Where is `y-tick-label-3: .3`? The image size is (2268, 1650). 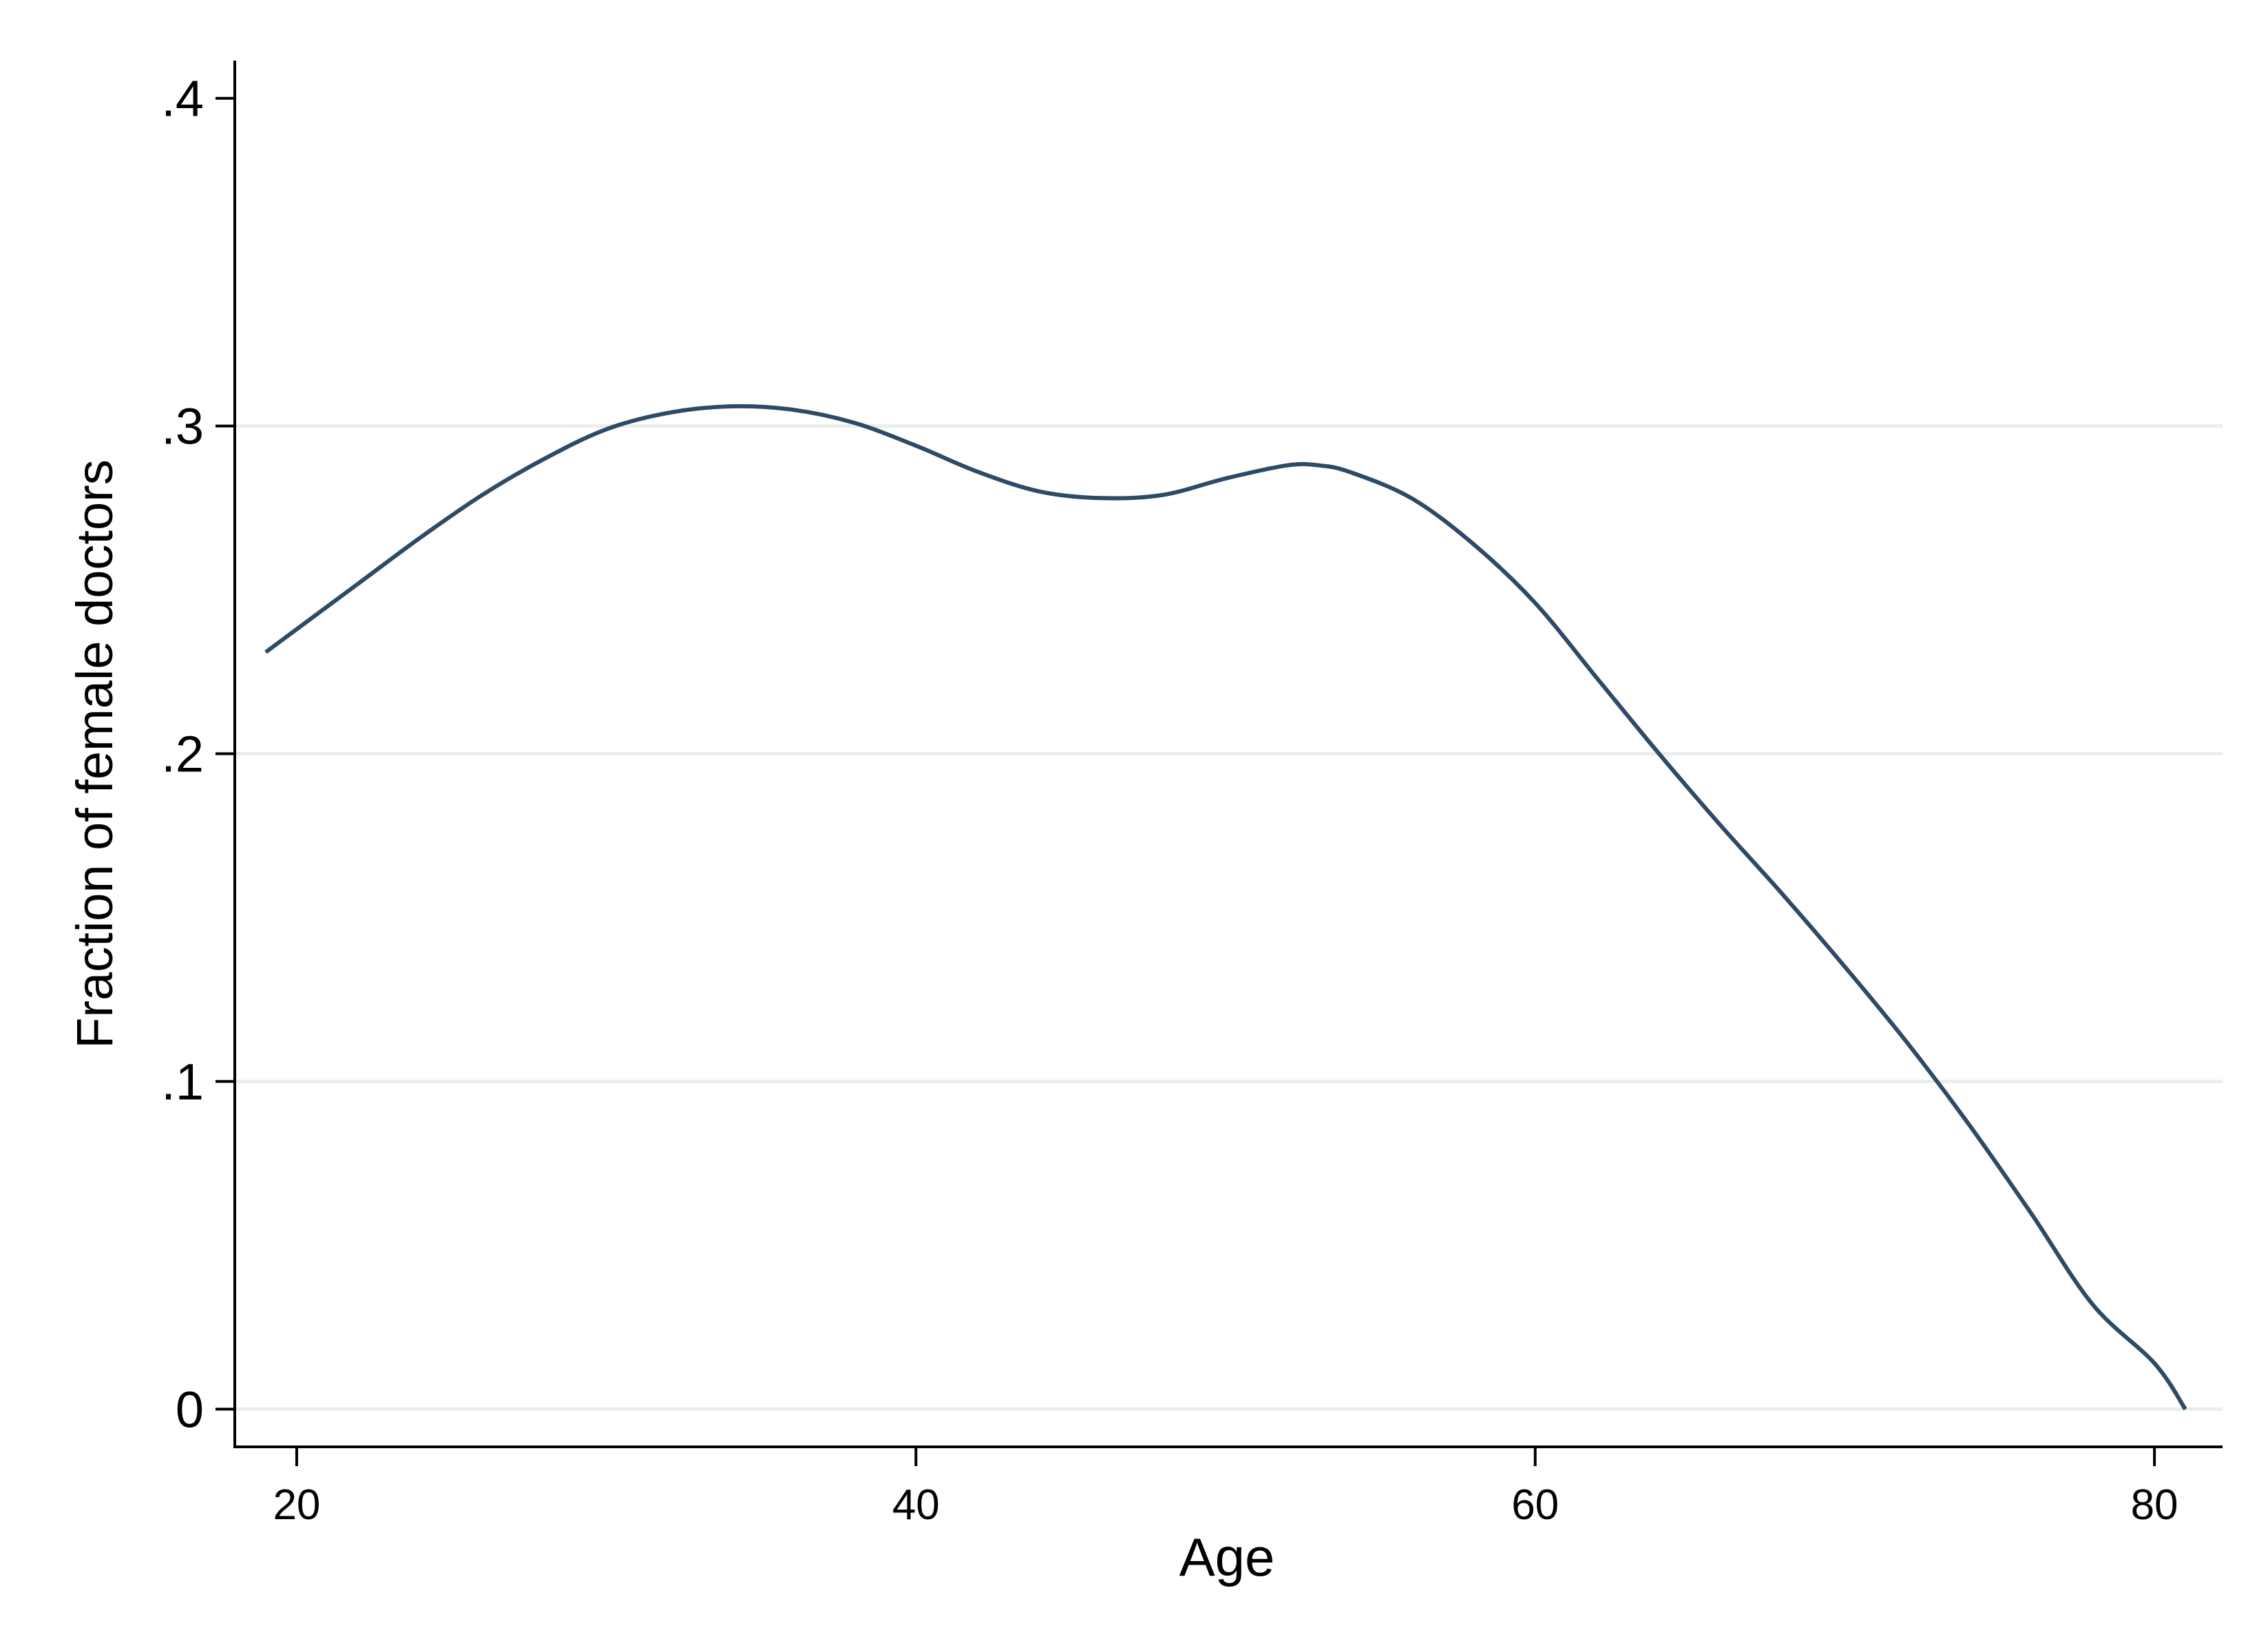 y-tick-label-3: .3 is located at coordinates (182, 427).